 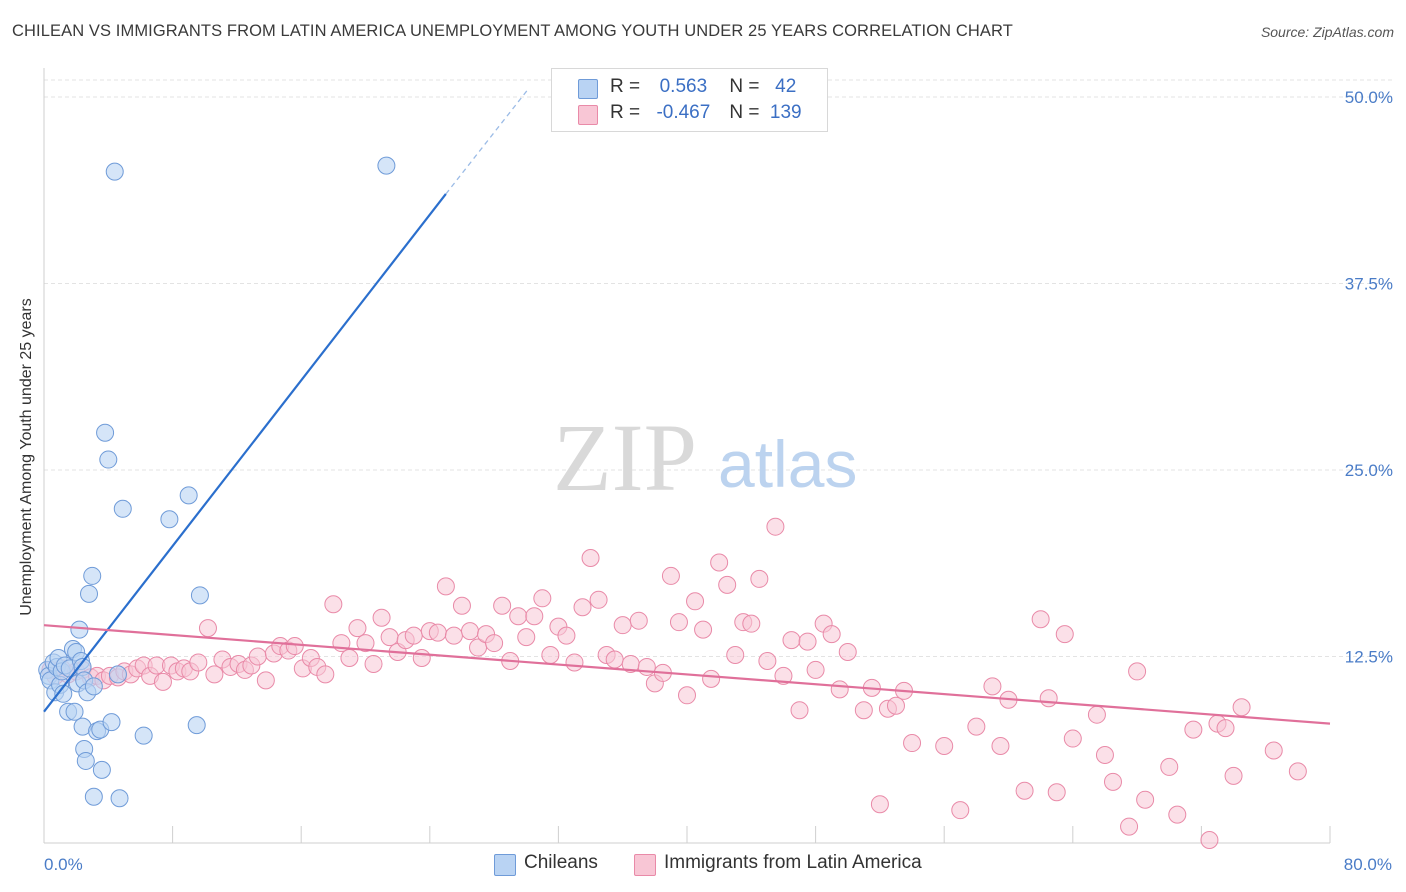 I want to click on legend-r-value: 0.563, so click(x=683, y=86).